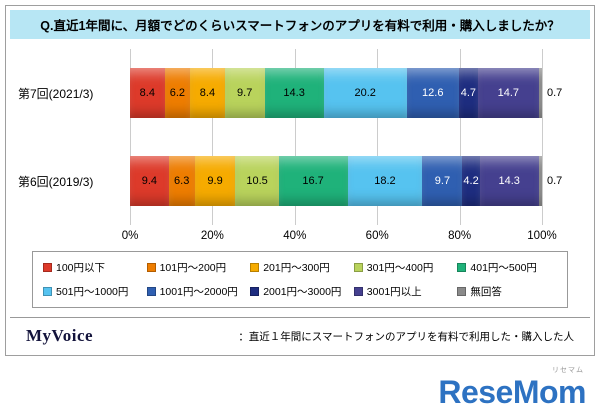 This screenshot has width=600, height=416. I want to click on footer: MyVoice ：直近１年間にスマートフォンのアプリを有料で利用した・購入した人, so click(300, 334).